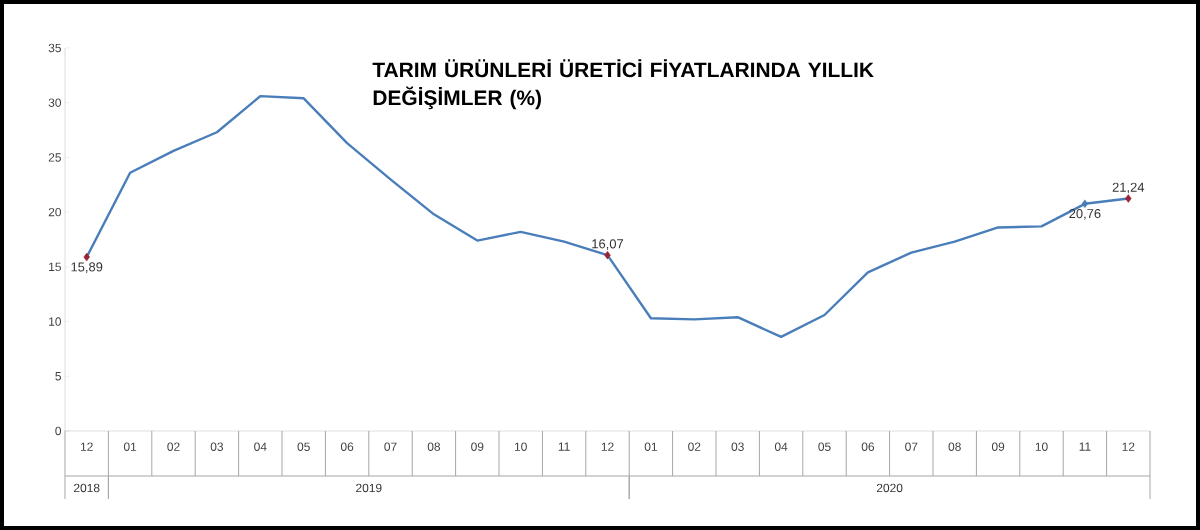 This screenshot has width=1200, height=530. What do you see at coordinates (623, 84) in the screenshot?
I see `text: TARIM ÜRÜNLERİ ÜRETİCİ FİYATLARINDA YILLIK DEĞİŞİMLER (%)` at bounding box center [623, 84].